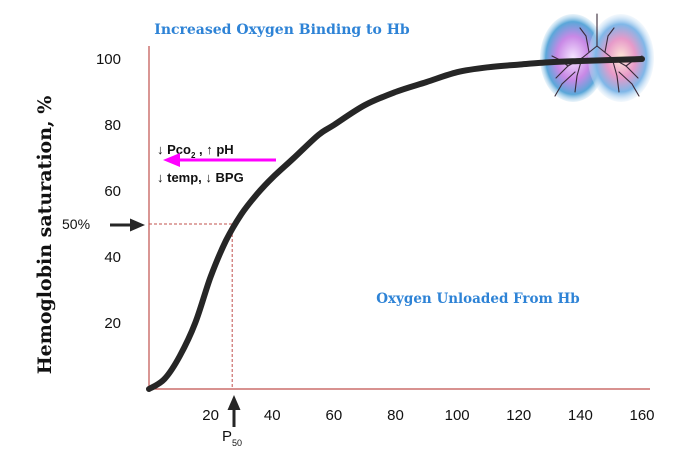 Image resolution: width=685 pixels, height=453 pixels. I want to click on x-tick-label: 160, so click(641, 415).